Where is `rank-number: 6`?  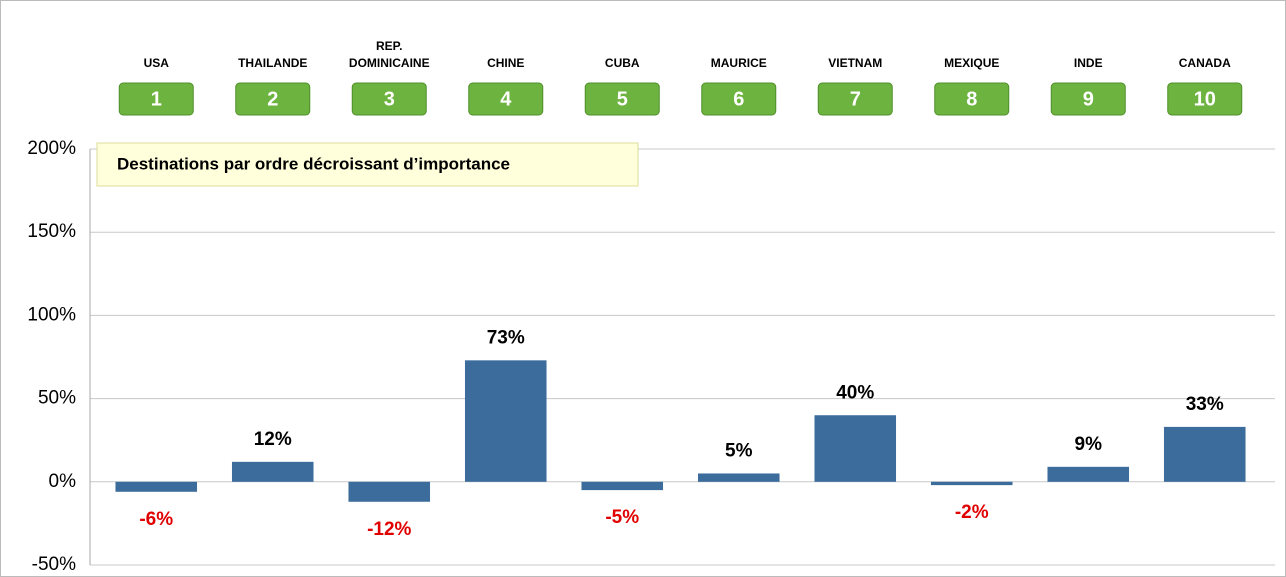 rank-number: 6 is located at coordinates (738, 99).